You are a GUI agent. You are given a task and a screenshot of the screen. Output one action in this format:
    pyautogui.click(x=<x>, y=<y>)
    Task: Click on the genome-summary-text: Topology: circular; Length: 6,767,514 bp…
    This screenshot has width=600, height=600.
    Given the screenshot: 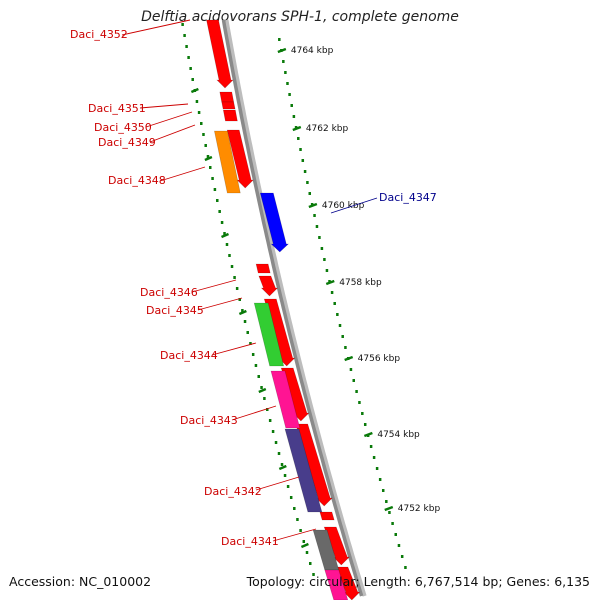 What is the action you would take?
    pyautogui.click(x=418, y=581)
    